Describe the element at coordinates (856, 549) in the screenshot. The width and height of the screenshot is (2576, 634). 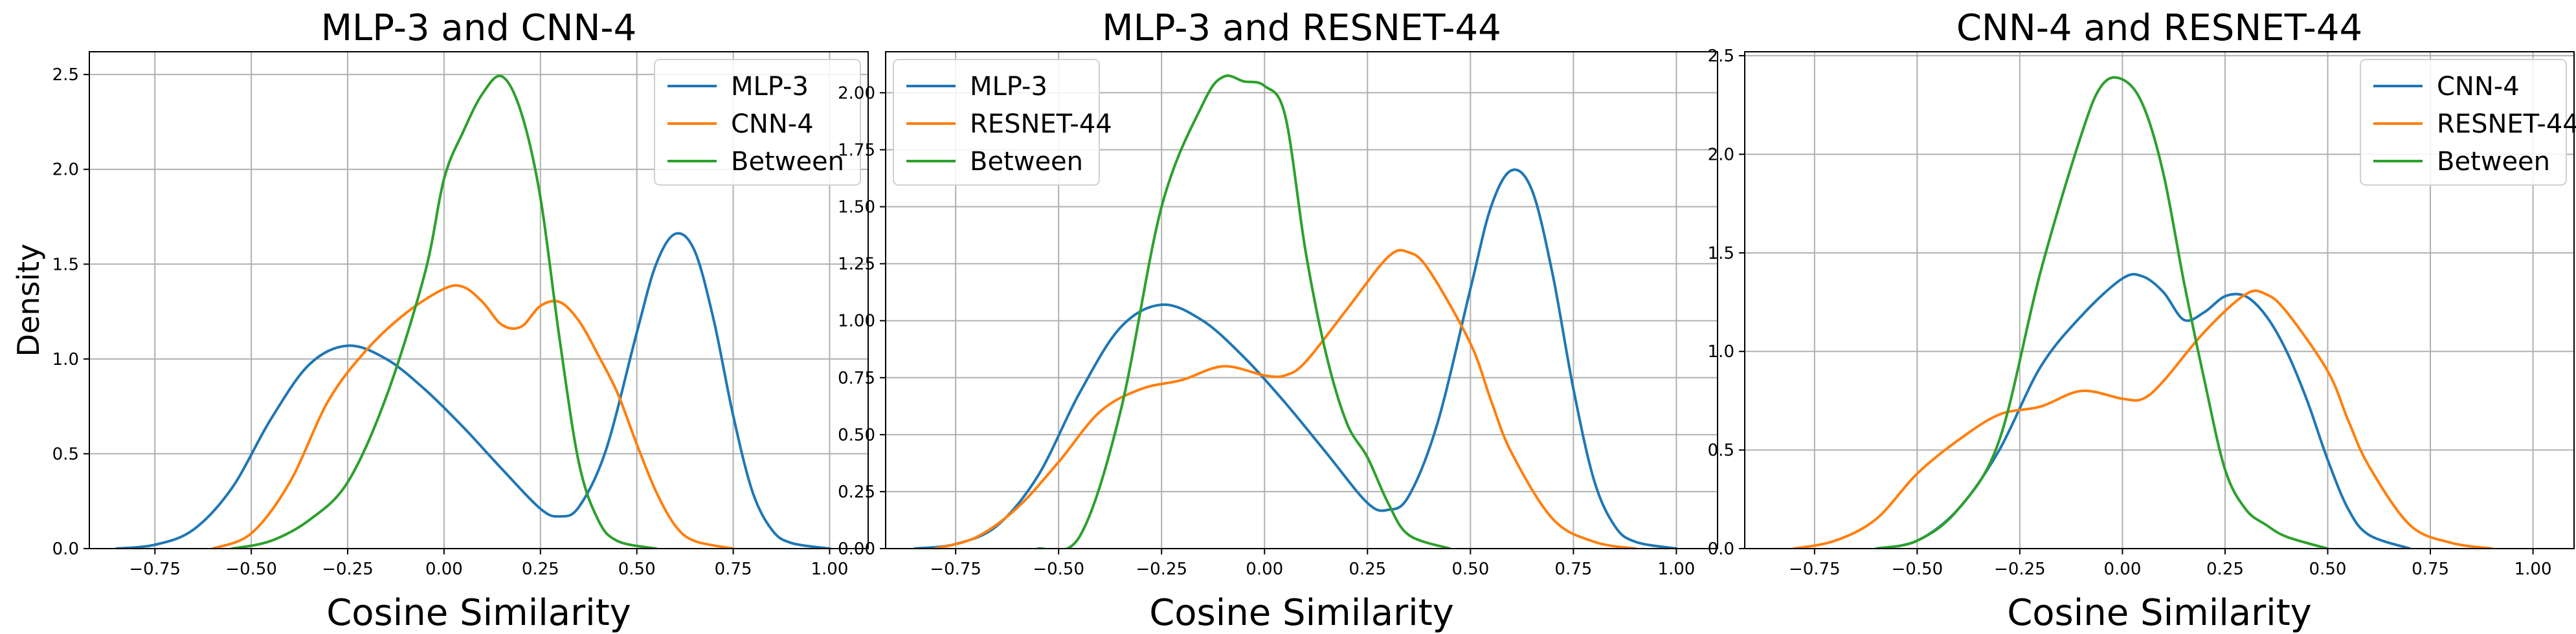
I see `y-tick-label: 0.00` at that location.